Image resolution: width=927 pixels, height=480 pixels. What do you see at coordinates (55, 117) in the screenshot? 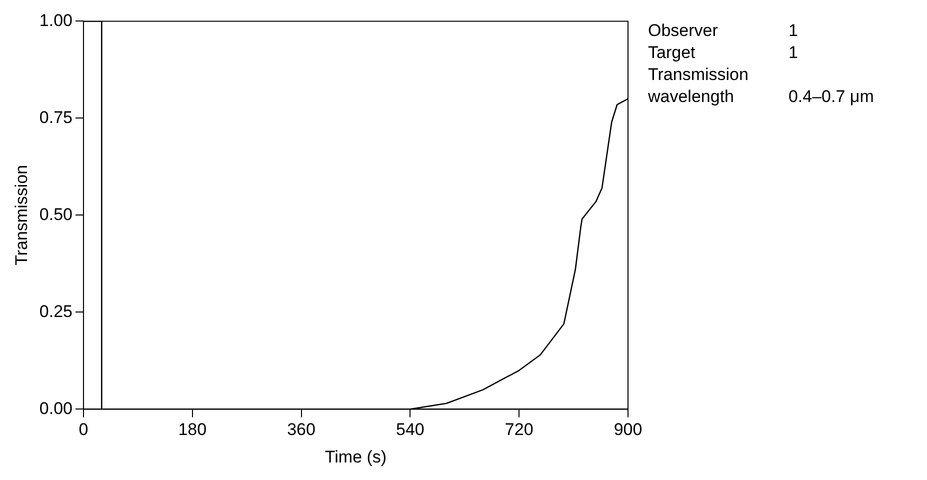
I see `y-tick-label: 0.75` at bounding box center [55, 117].